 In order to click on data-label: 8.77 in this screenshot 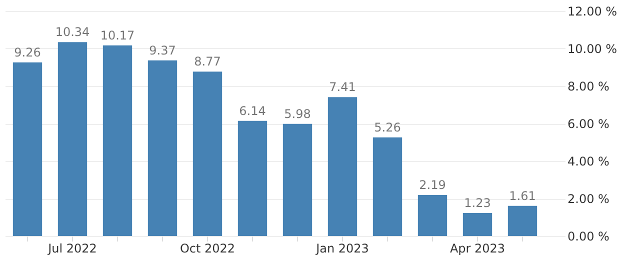, I will do `click(207, 61)`.